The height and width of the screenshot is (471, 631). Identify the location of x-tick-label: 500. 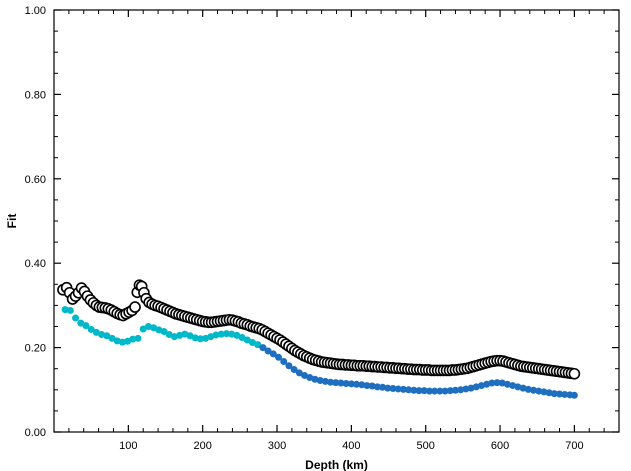
(426, 446).